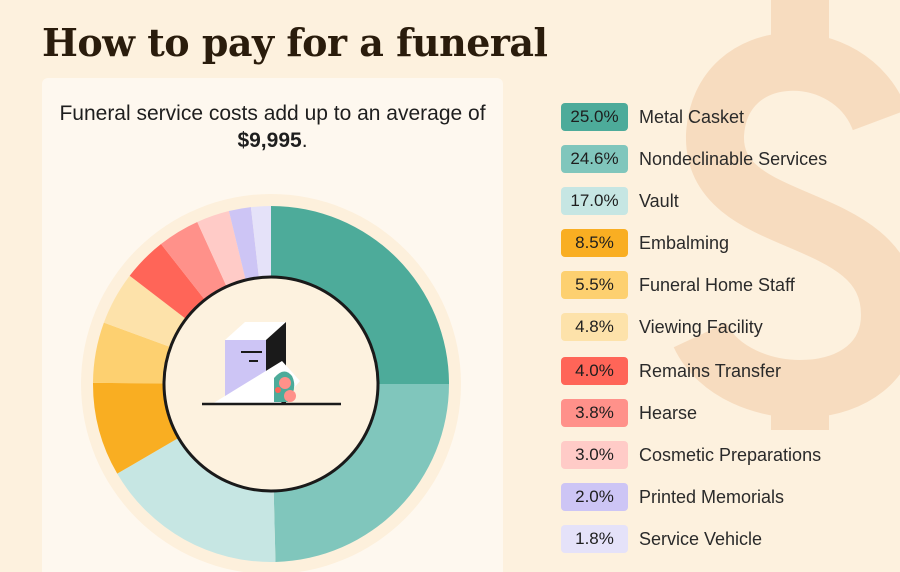  Describe the element at coordinates (135, 353) in the screenshot. I see `slice-funeral-home-staff` at that location.